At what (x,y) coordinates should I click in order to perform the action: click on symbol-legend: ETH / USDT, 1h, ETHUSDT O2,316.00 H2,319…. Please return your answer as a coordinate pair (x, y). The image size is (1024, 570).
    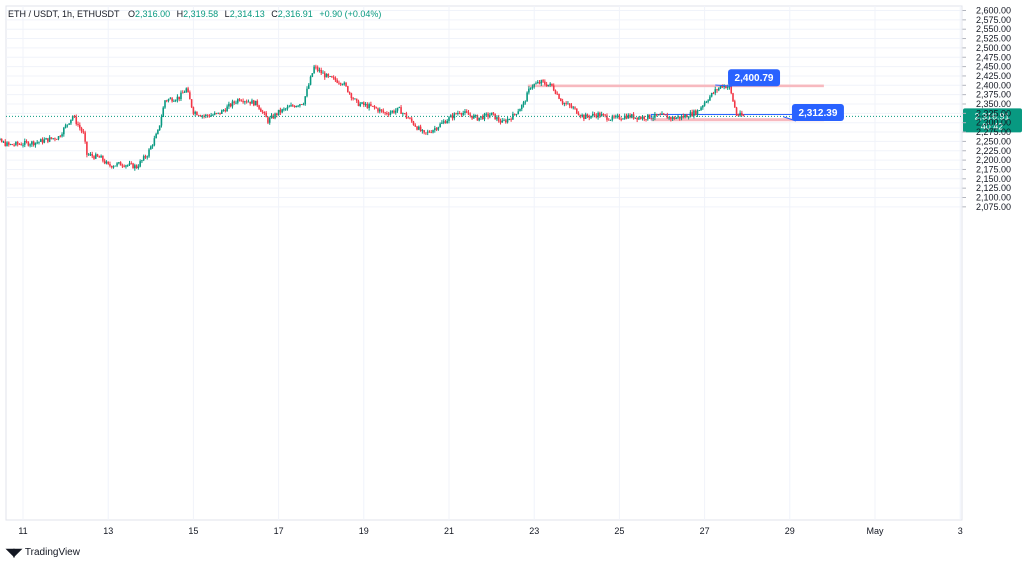
    Looking at the image, I should click on (196, 14).